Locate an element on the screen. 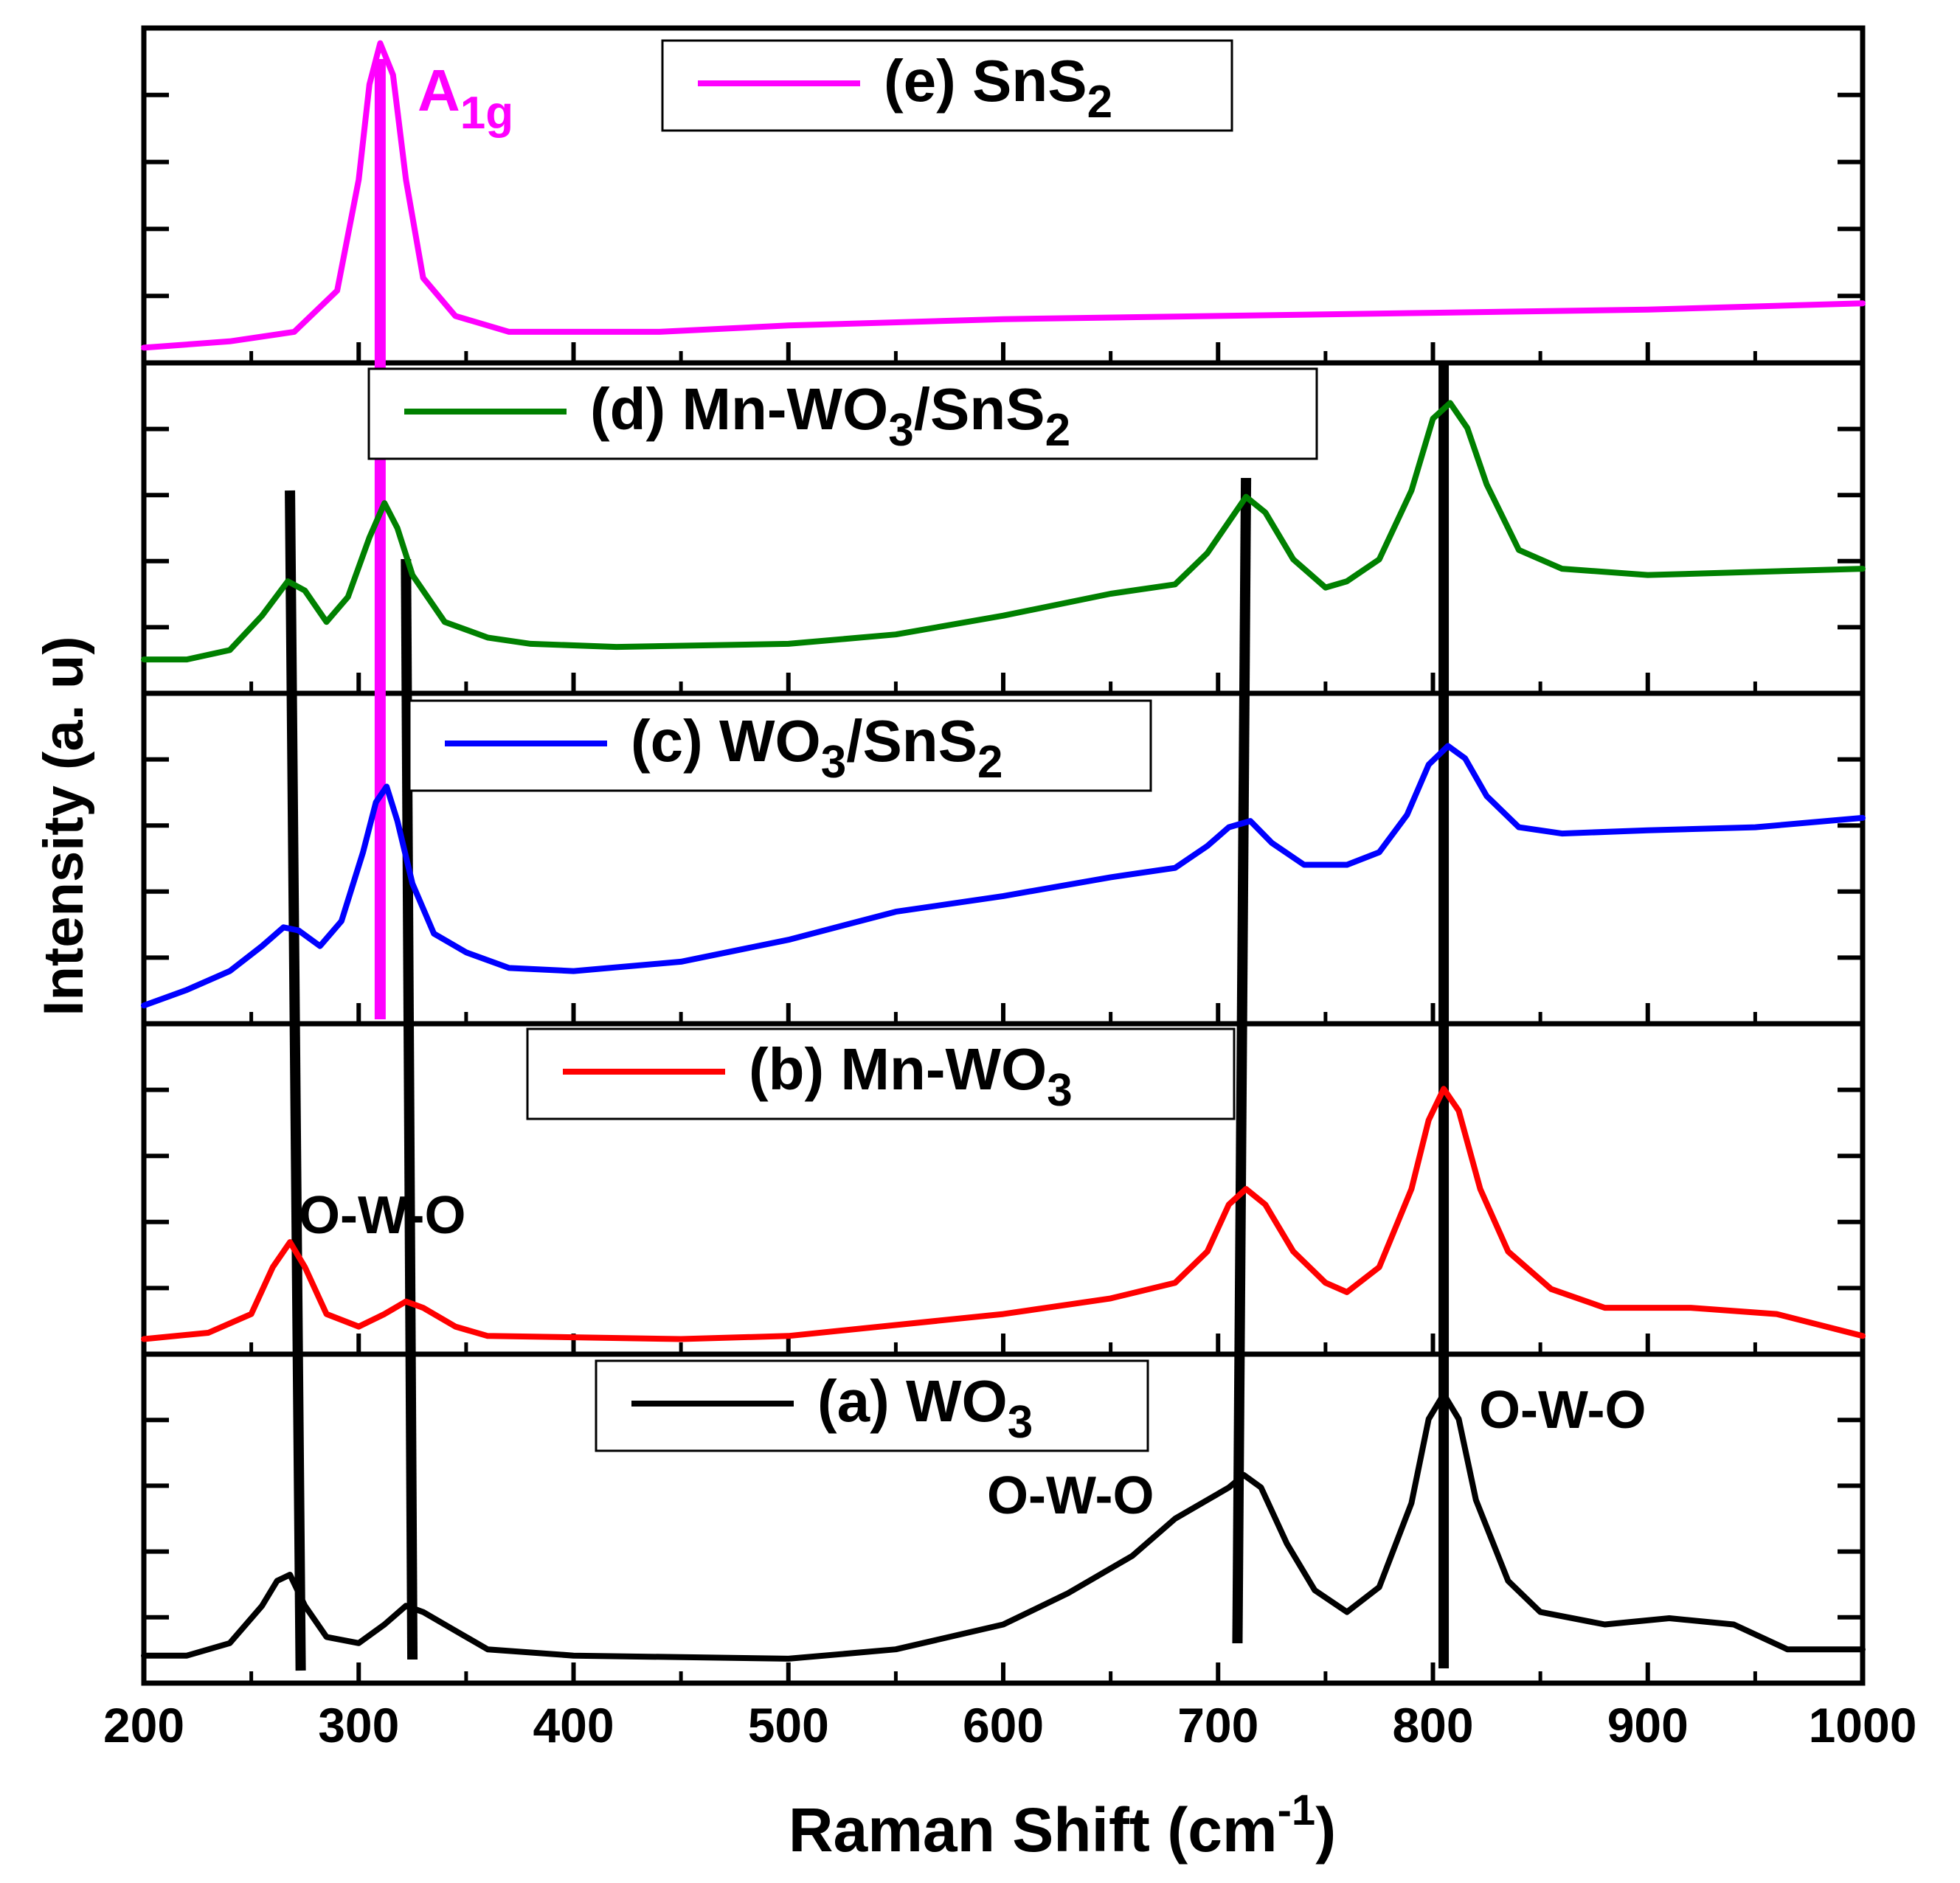 This screenshot has height=1883, width=1960. annotation-owo-3: O-W-O is located at coordinates (1562, 1410).